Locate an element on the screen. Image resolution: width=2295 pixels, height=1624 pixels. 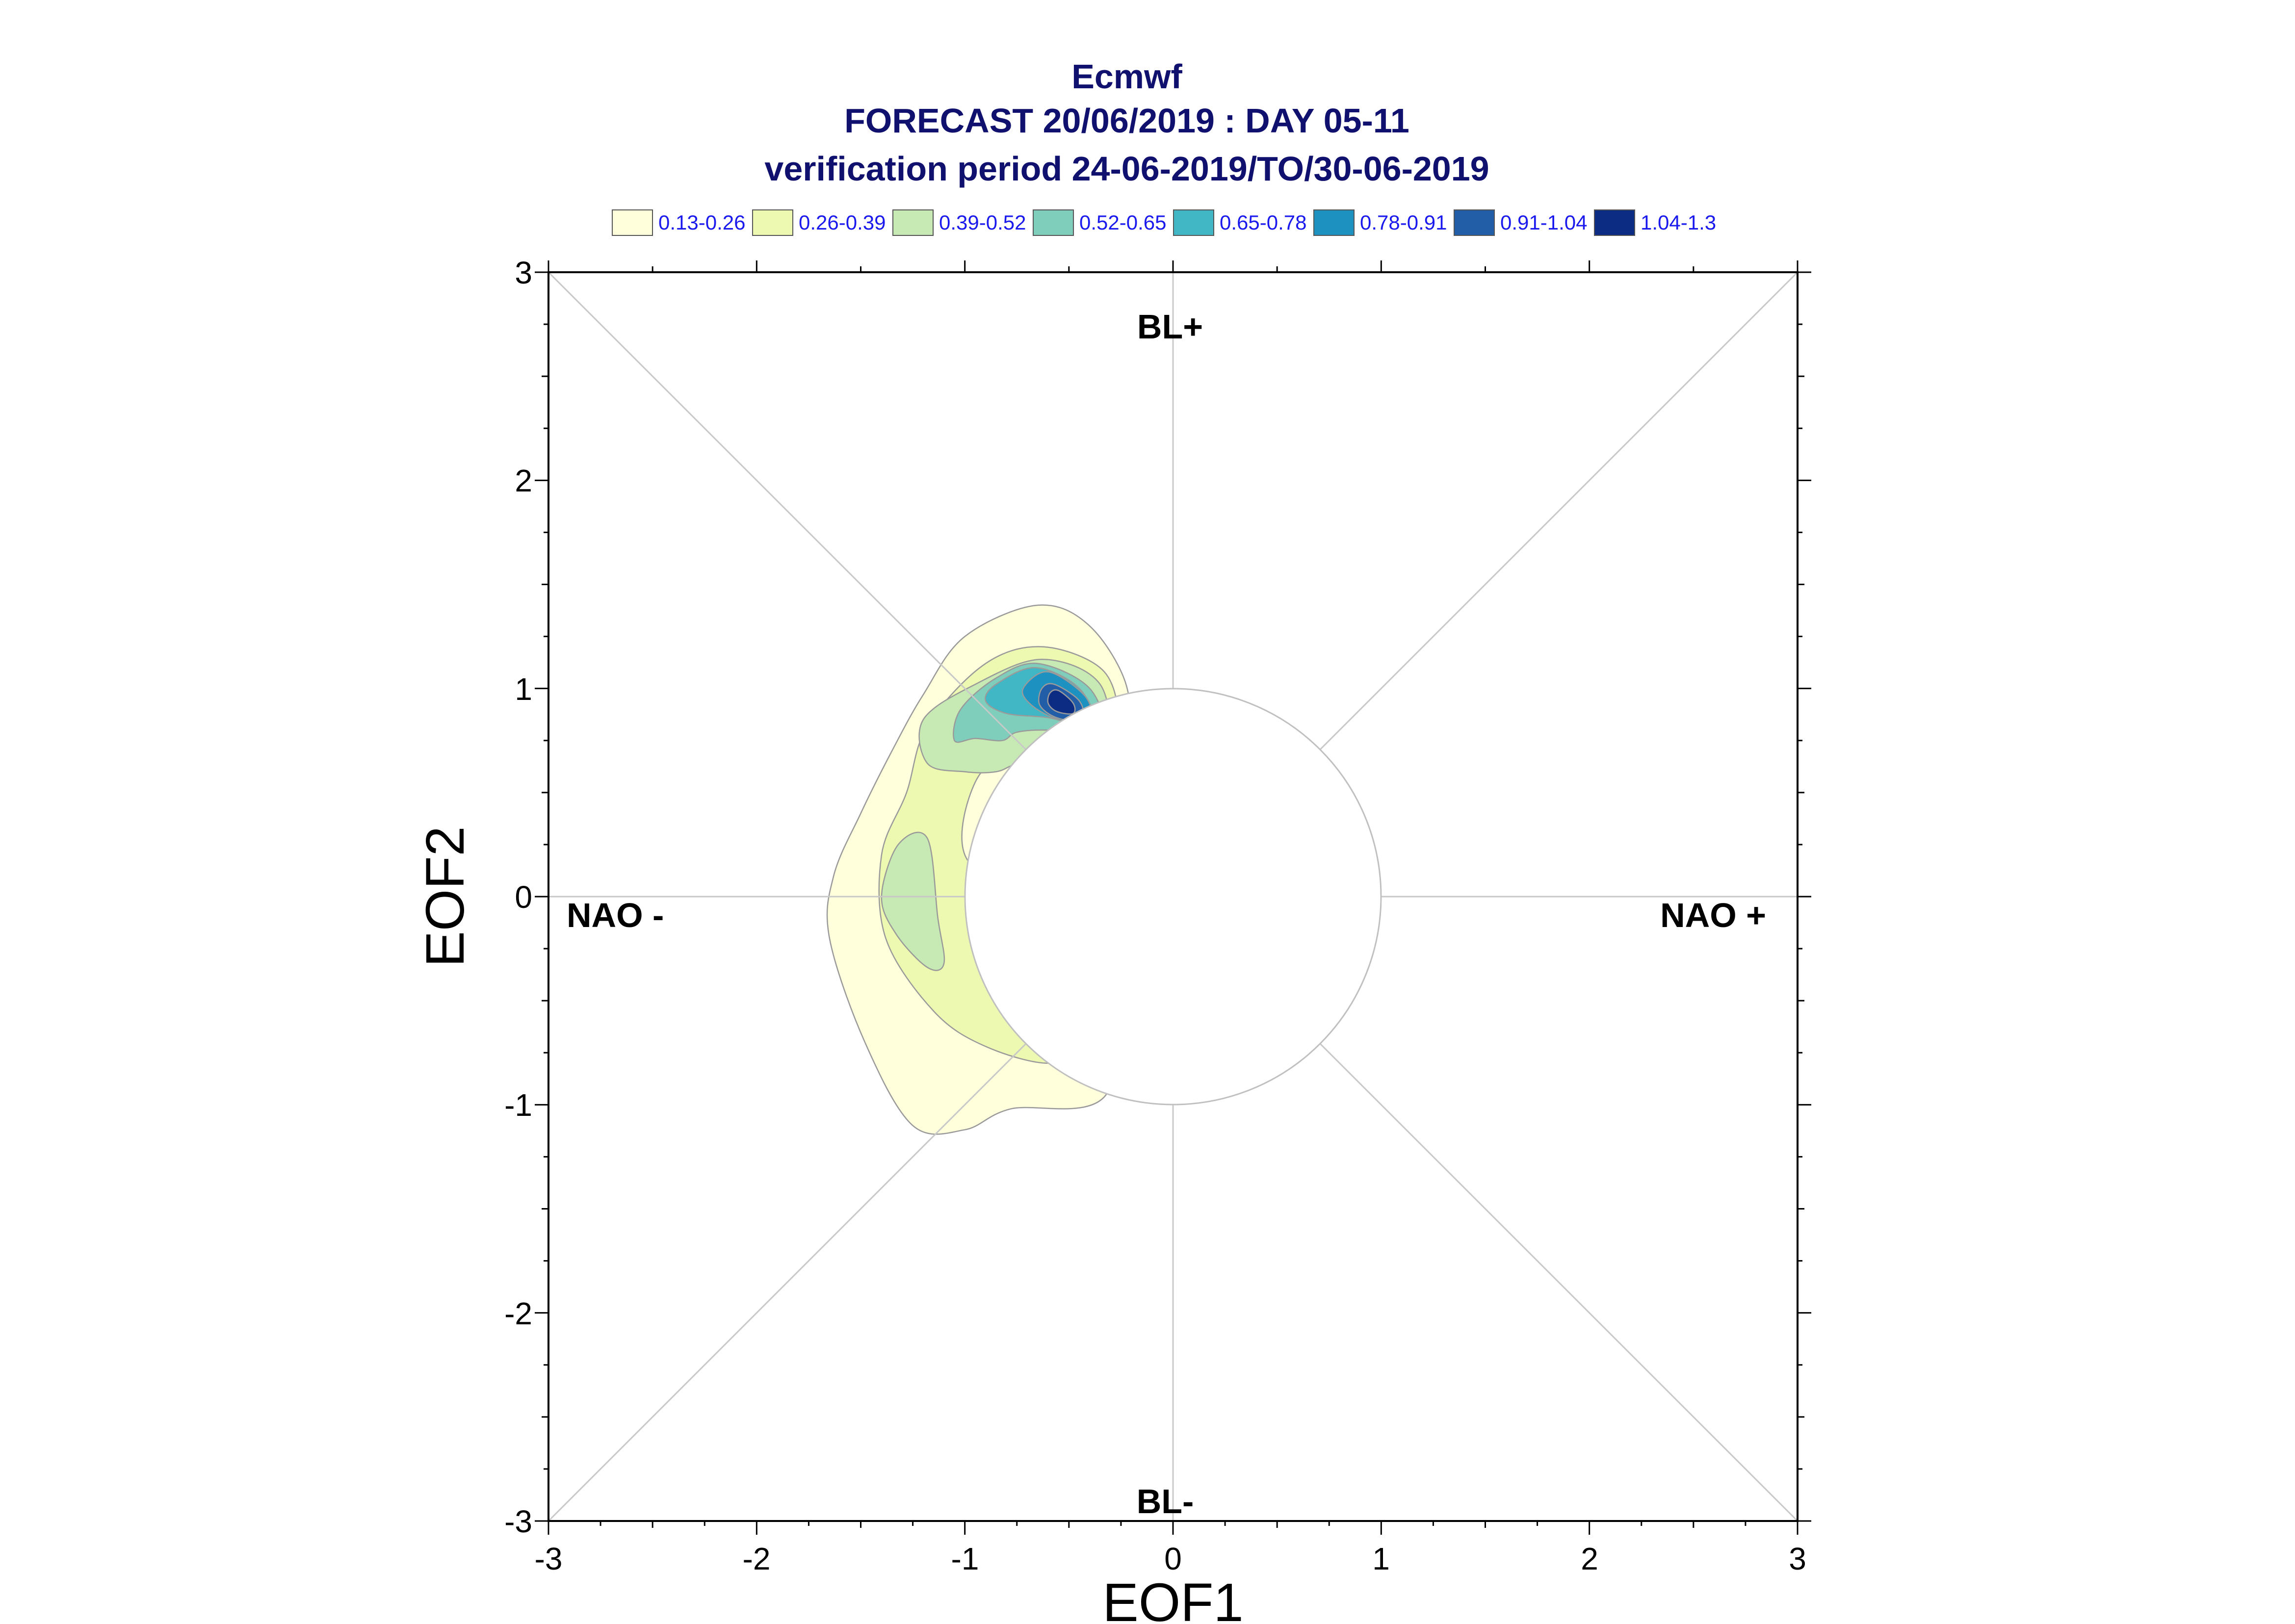
legend-label: 0.26-0.39 is located at coordinates (843, 222).